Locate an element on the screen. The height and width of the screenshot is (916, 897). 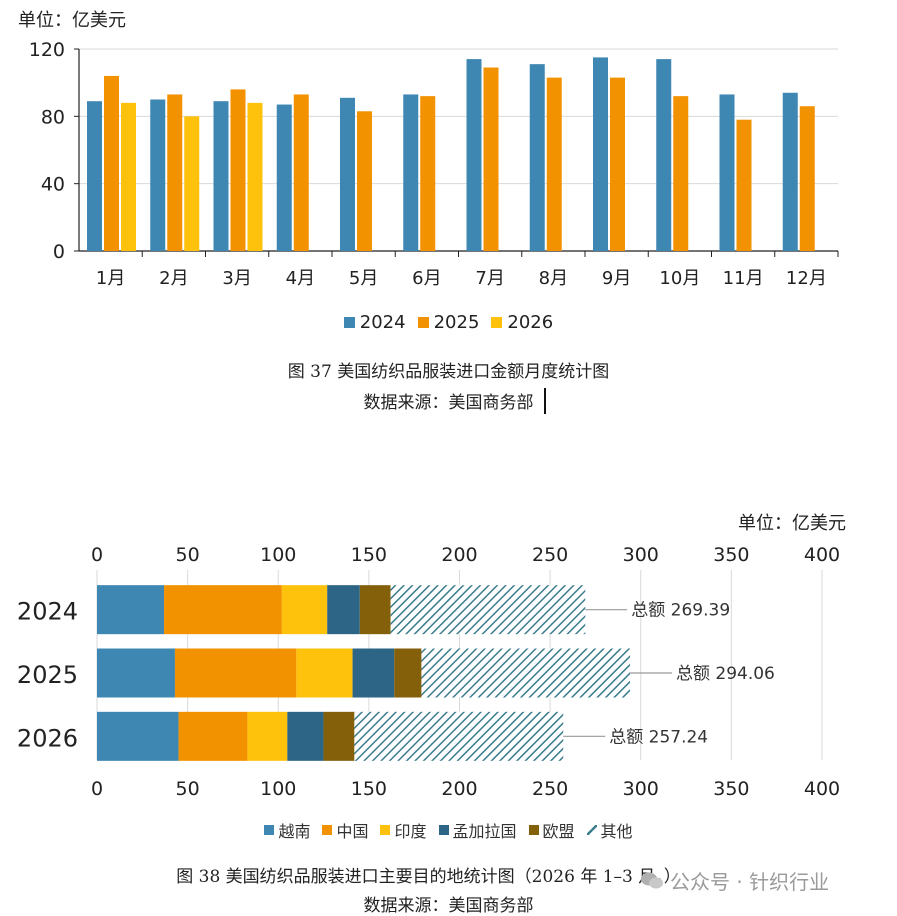
chart1-xtick-label: 11月 is located at coordinates (743, 278).